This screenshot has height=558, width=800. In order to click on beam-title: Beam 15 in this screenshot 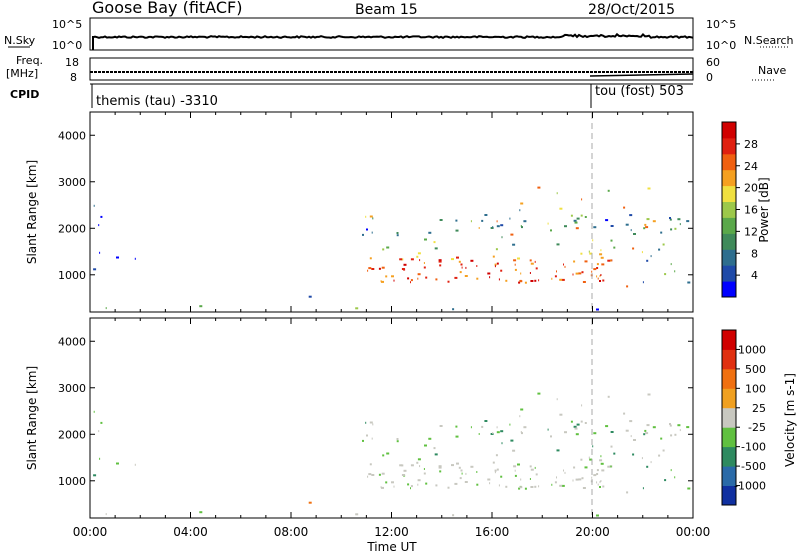, I will do `click(386, 10)`.